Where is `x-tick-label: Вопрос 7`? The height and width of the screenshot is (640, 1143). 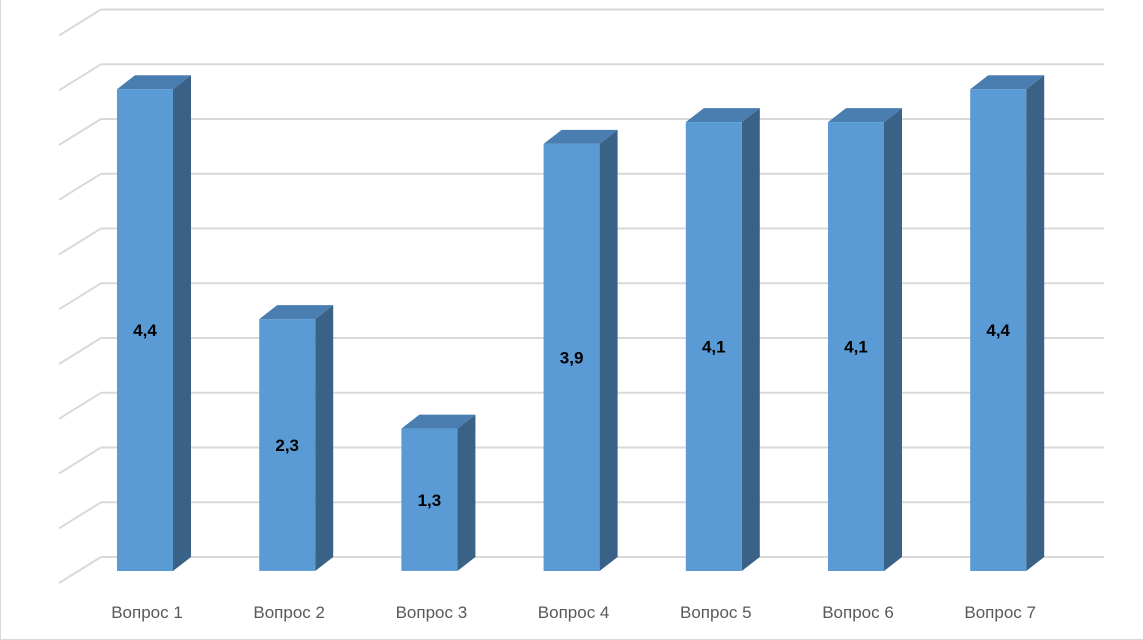
x-tick-label: Вопрос 7 is located at coordinates (1000, 612).